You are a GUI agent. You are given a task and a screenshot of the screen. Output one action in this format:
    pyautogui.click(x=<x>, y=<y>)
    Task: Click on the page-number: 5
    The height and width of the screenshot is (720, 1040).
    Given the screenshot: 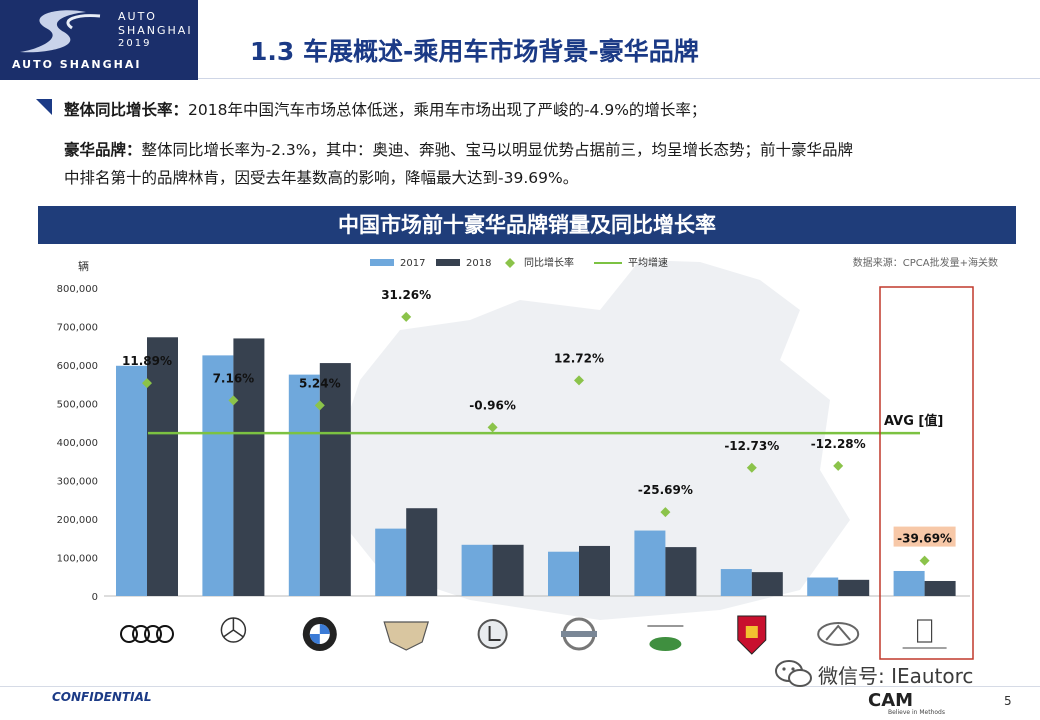 What is the action you would take?
    pyautogui.click(x=1008, y=701)
    